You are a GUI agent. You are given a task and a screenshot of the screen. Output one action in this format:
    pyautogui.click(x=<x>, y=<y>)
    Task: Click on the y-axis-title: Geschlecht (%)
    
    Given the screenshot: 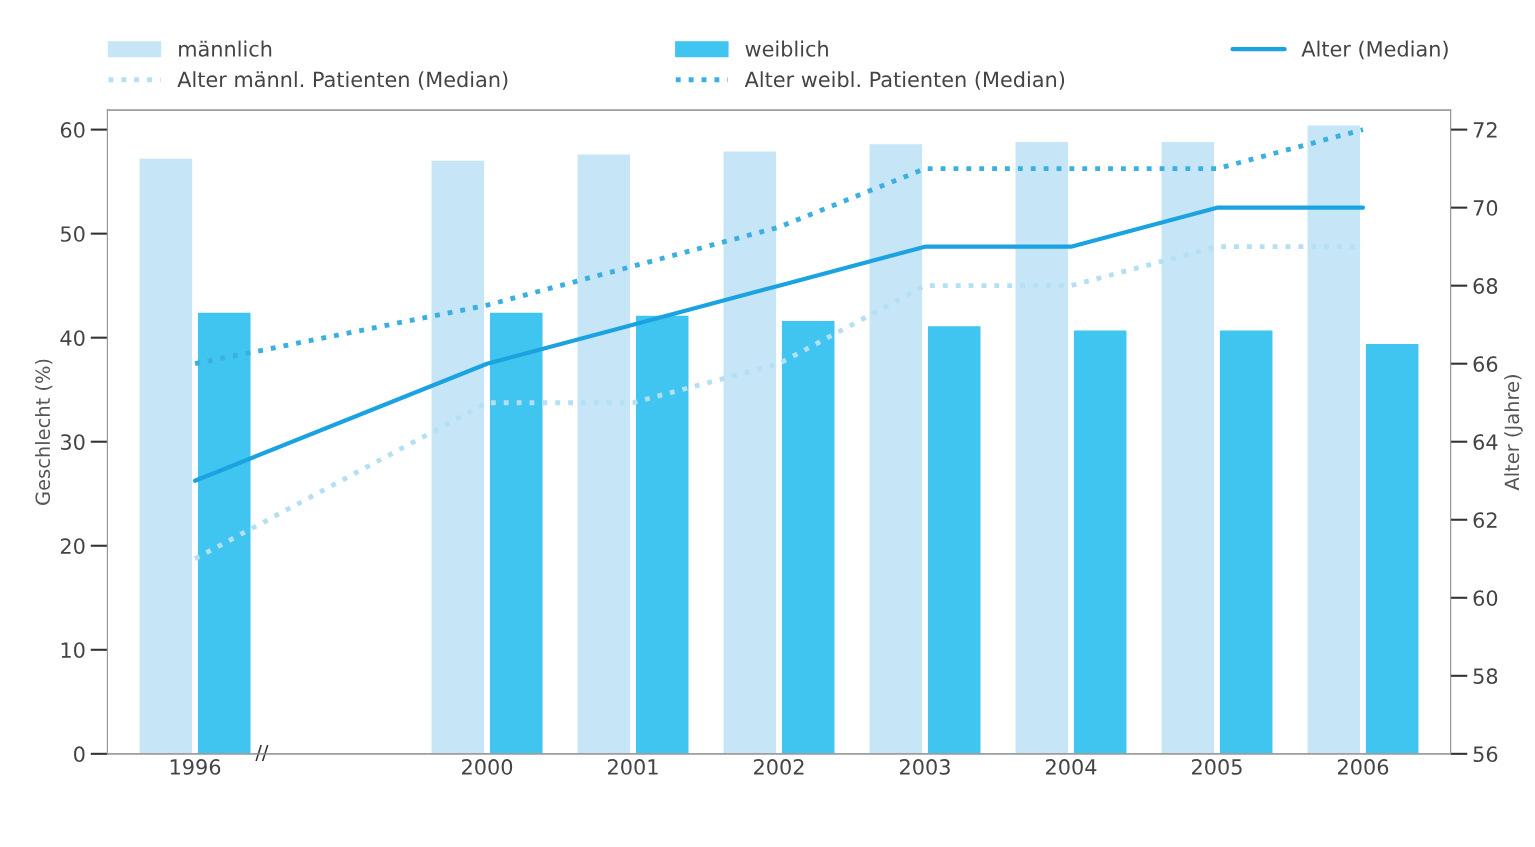 What is the action you would take?
    pyautogui.click(x=44, y=432)
    